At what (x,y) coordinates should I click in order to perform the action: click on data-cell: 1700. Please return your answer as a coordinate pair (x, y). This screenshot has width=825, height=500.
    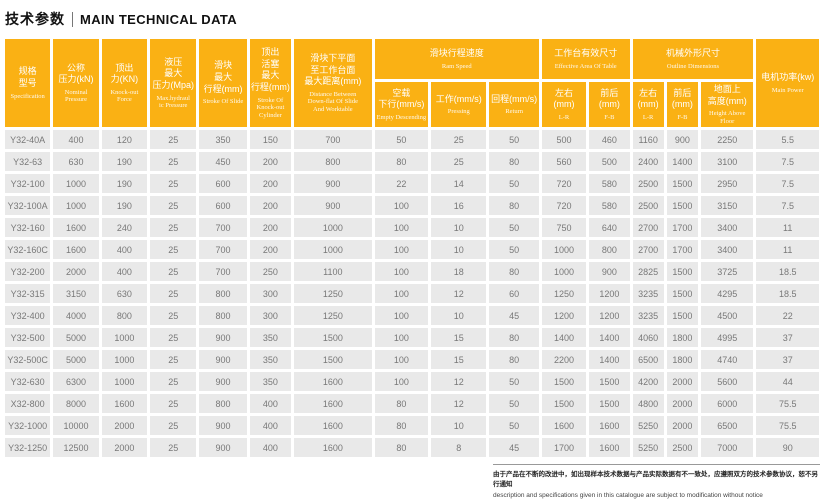
    Looking at the image, I should click on (682, 250).